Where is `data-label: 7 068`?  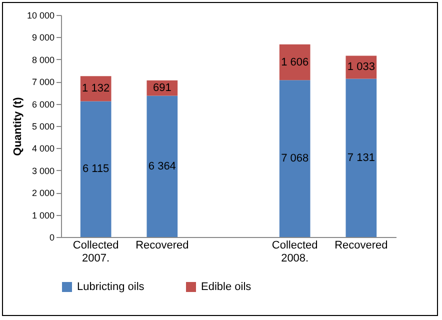
data-label: 7 068 is located at coordinates (295, 158).